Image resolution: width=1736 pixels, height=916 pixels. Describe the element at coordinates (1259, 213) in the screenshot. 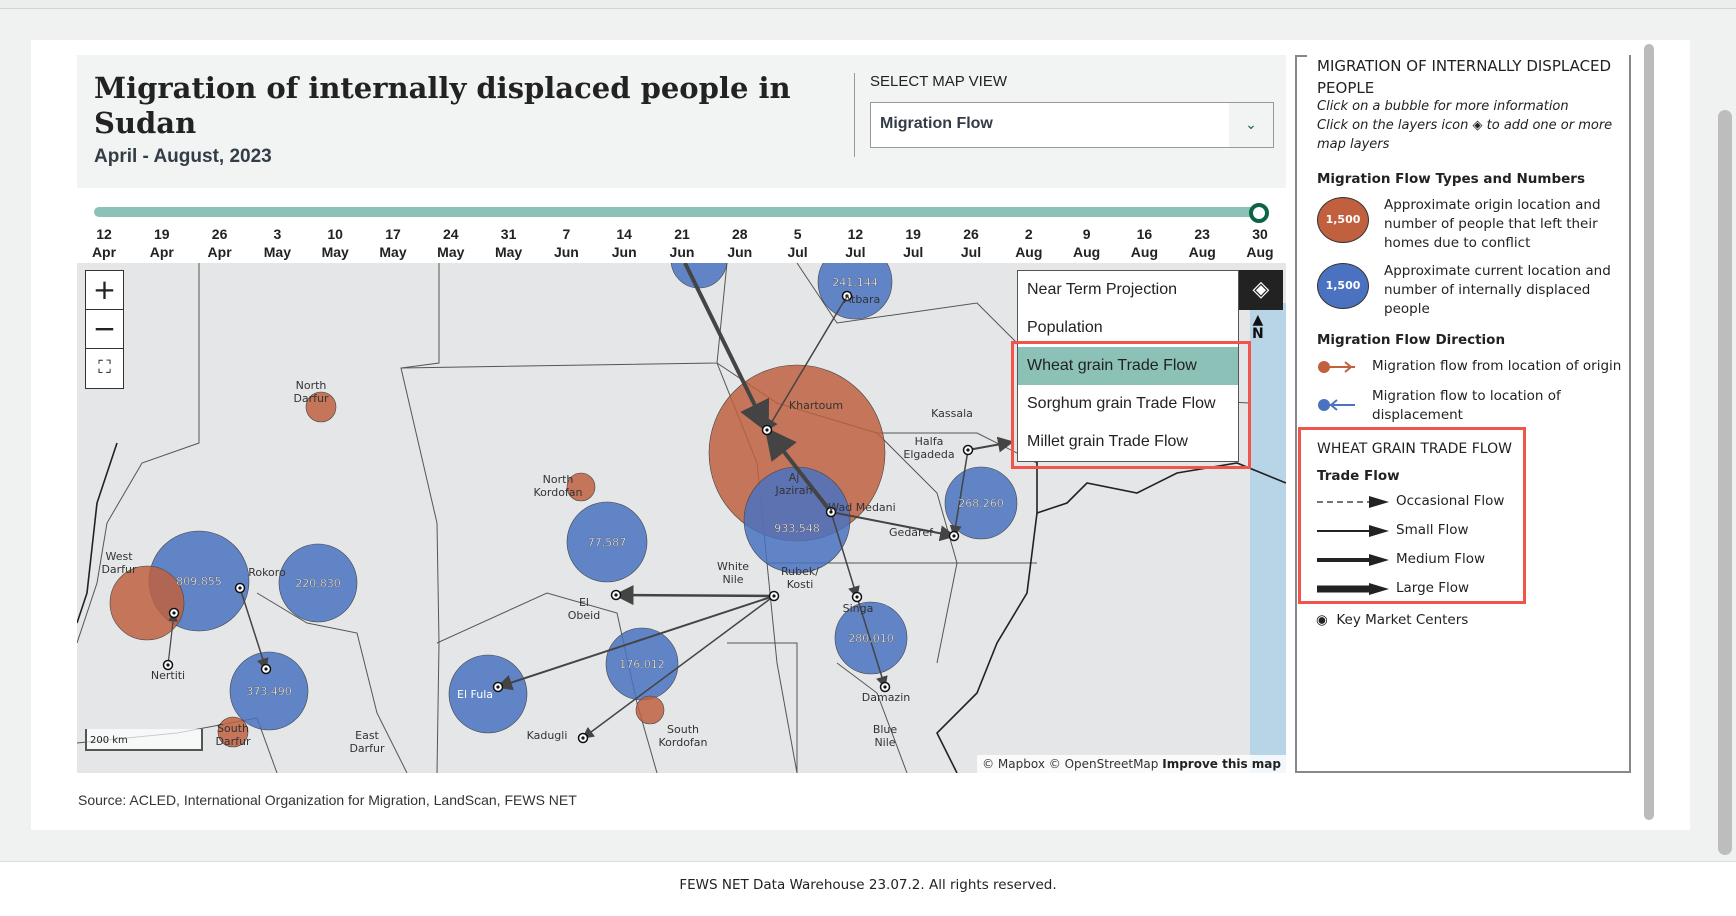

I see `timeline-slider-handle` at that location.